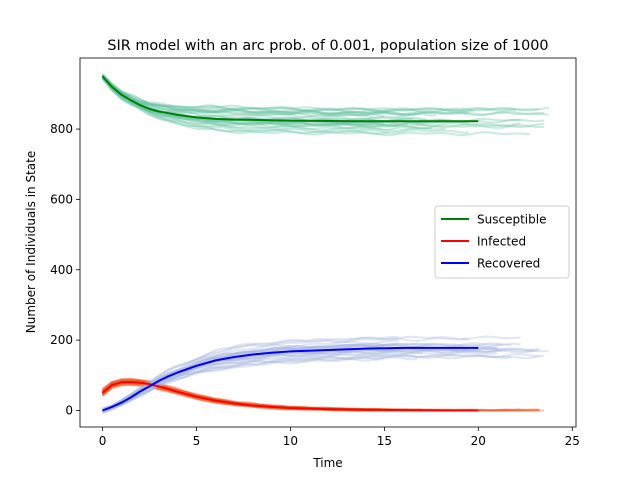 Image resolution: width=640 pixels, height=480 pixels. Describe the element at coordinates (197, 441) in the screenshot. I see `x-tick-label: 5` at that location.